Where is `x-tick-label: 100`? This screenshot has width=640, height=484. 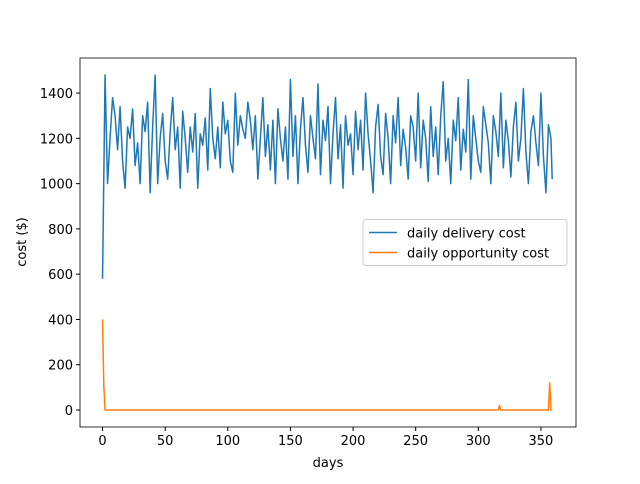 x-tick-label: 100 is located at coordinates (227, 441).